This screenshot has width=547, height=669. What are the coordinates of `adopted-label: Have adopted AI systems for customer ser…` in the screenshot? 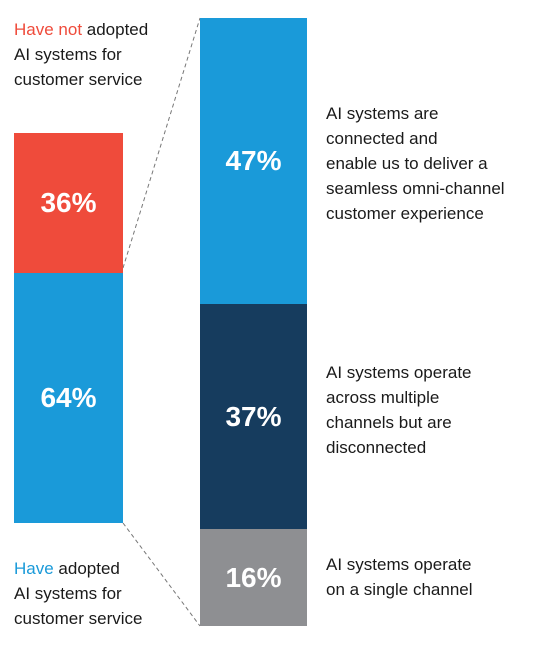 It's located at (78, 593).